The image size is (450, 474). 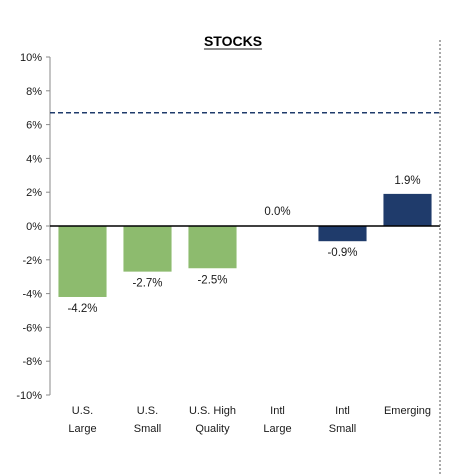 I want to click on y-tick-label: 0%, so click(x=34, y=227).